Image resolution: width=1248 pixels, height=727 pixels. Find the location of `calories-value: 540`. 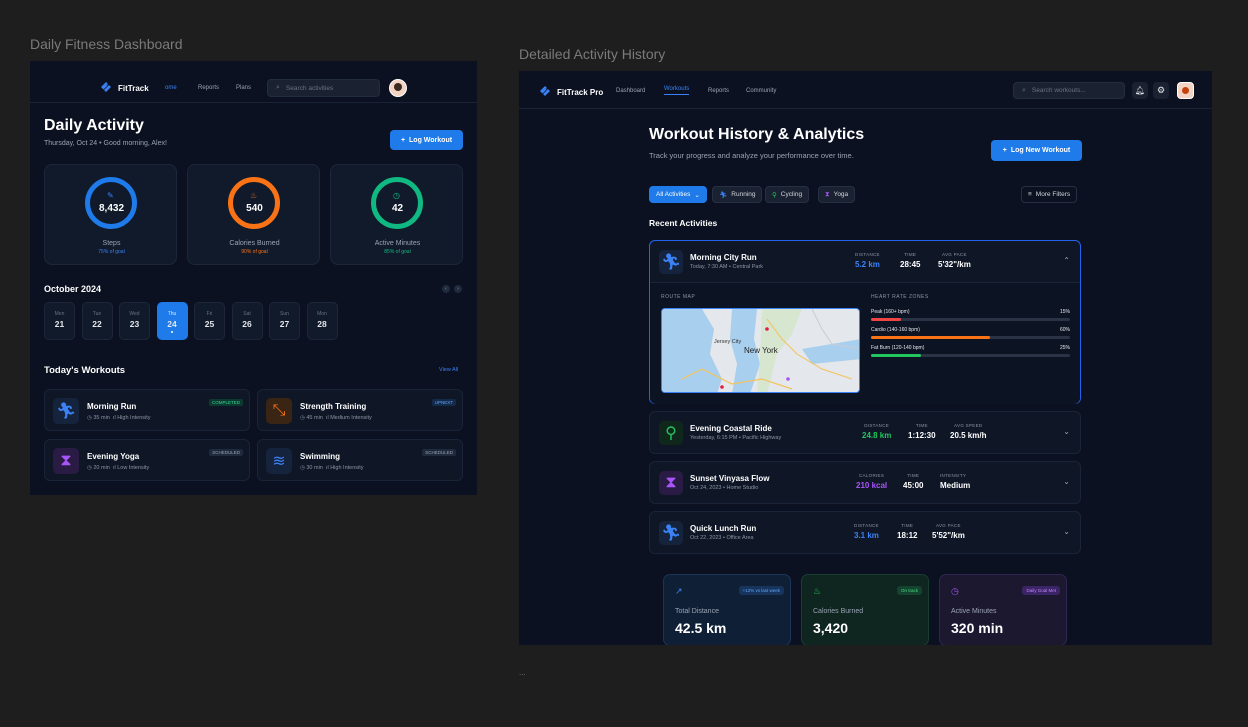

calories-value: 540 is located at coordinates (254, 208).